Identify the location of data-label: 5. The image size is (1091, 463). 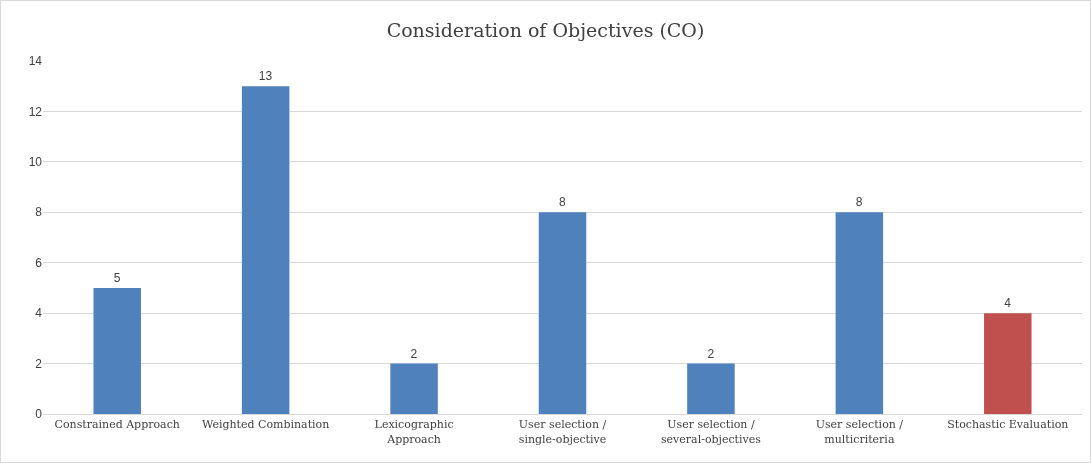
(117, 277).